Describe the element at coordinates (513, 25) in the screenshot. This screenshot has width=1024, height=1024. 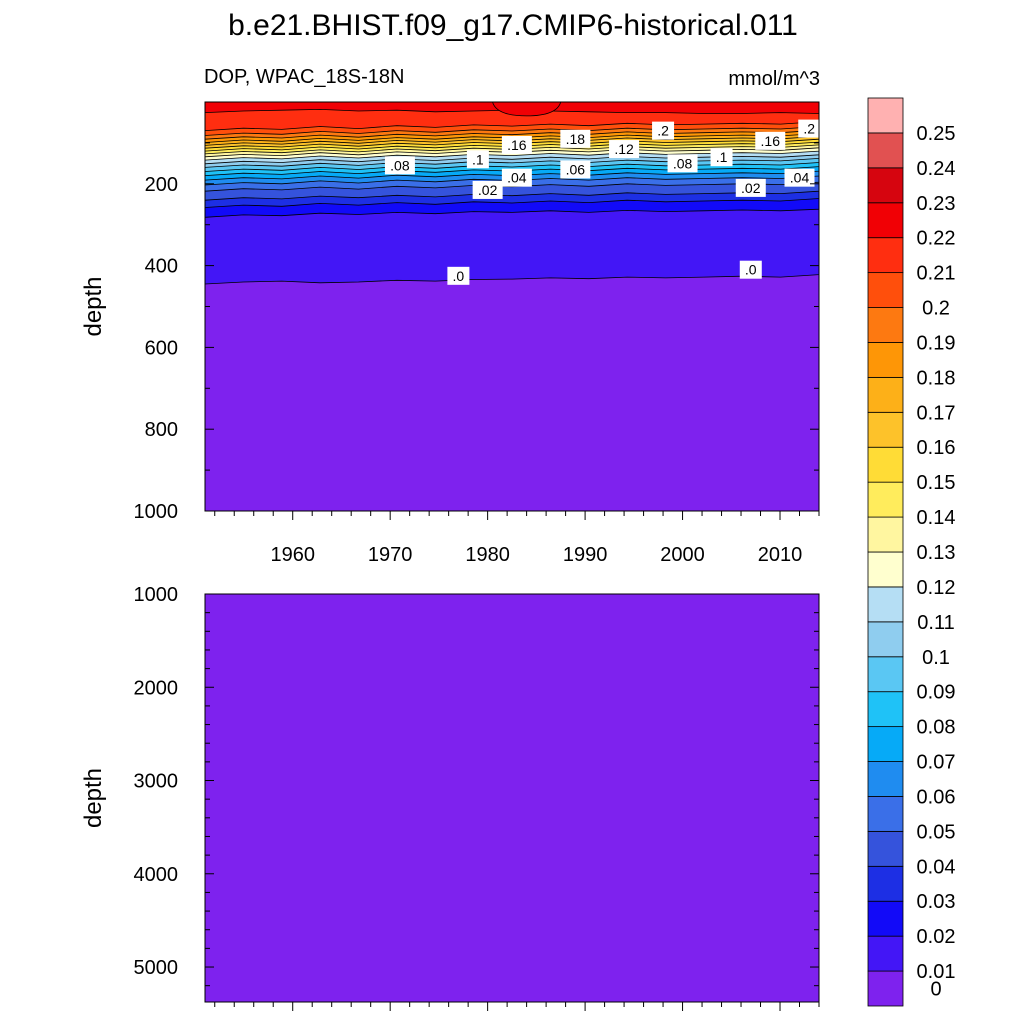
I see `chart-title: b.e21.BHIST.f09_g17.CMIP6-historical.011` at that location.